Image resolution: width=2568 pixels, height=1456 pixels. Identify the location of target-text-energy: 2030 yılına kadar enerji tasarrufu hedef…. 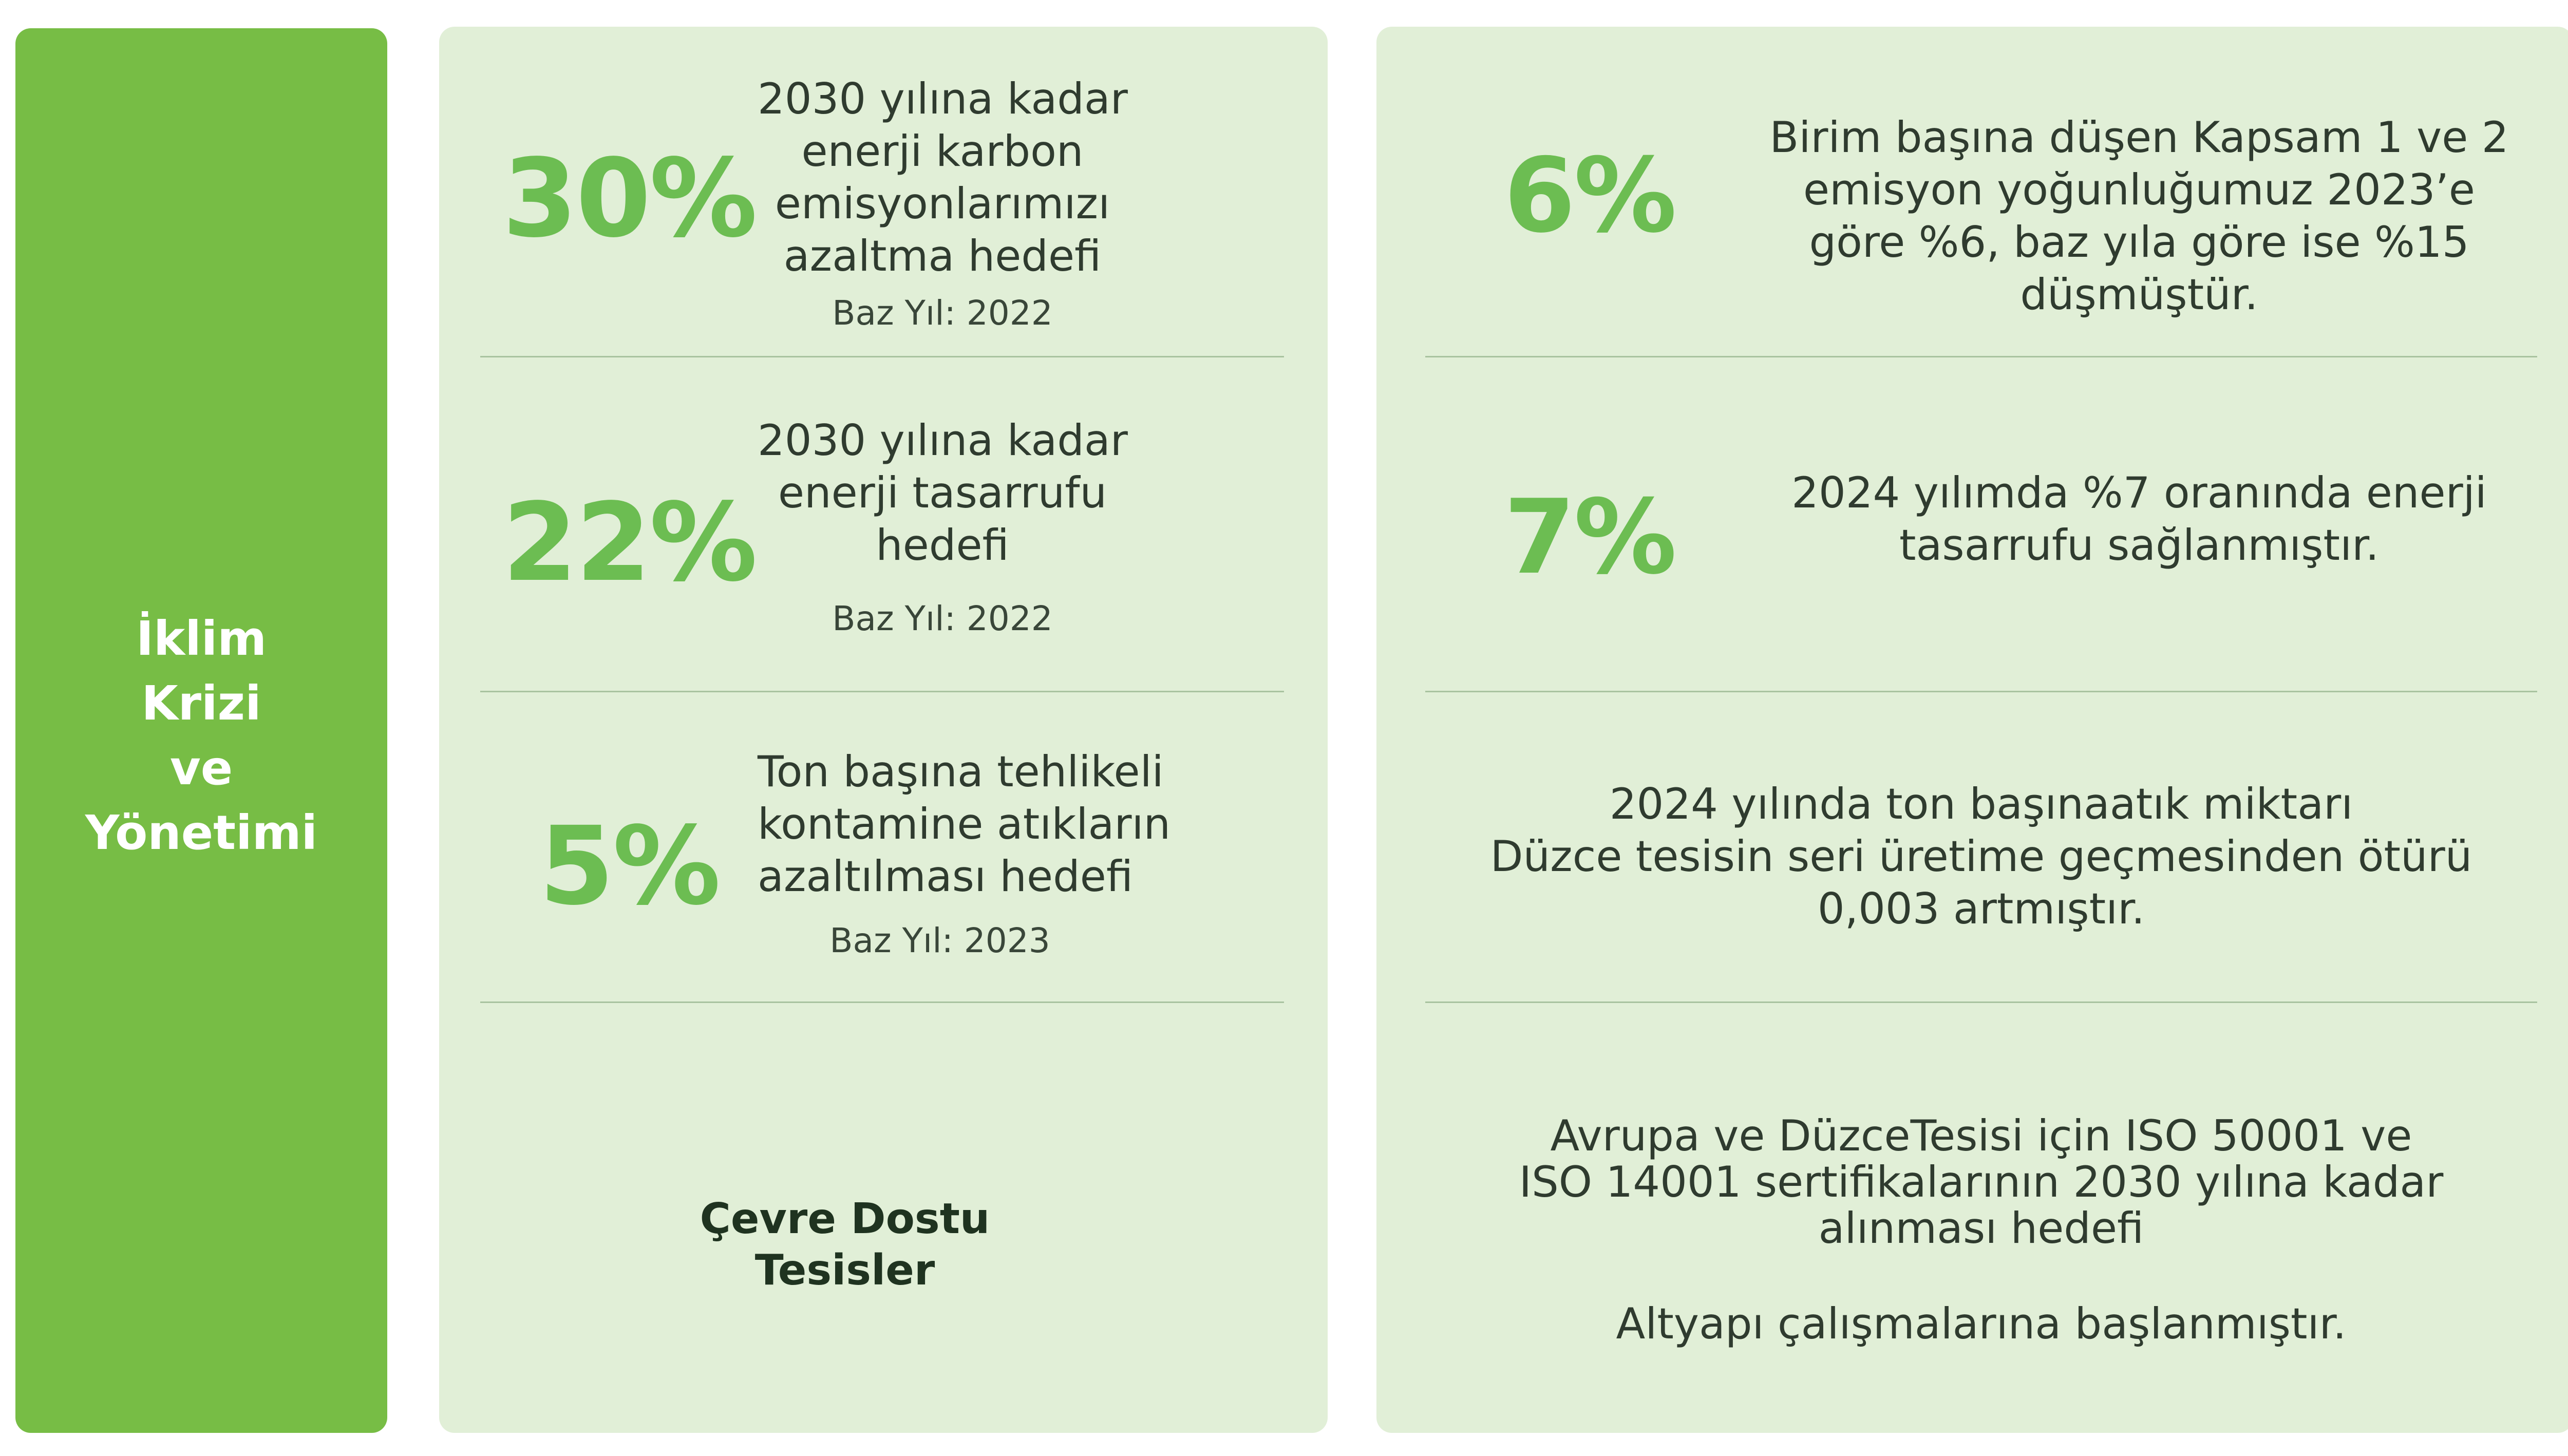
(943, 492).